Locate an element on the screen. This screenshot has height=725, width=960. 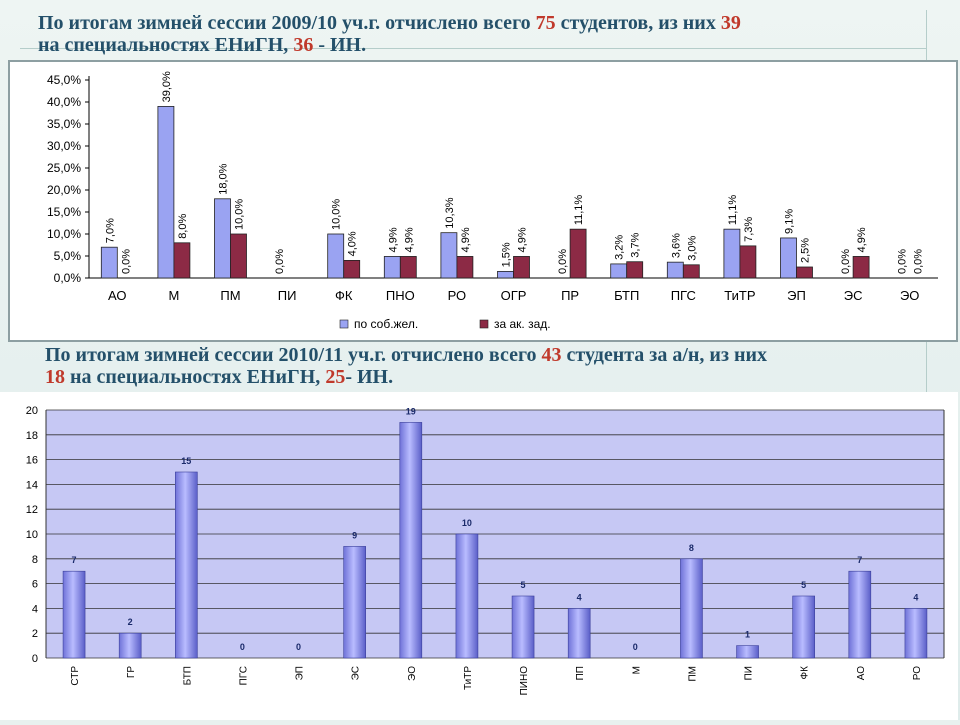
legend-swatch-own is located at coordinates (344, 324).